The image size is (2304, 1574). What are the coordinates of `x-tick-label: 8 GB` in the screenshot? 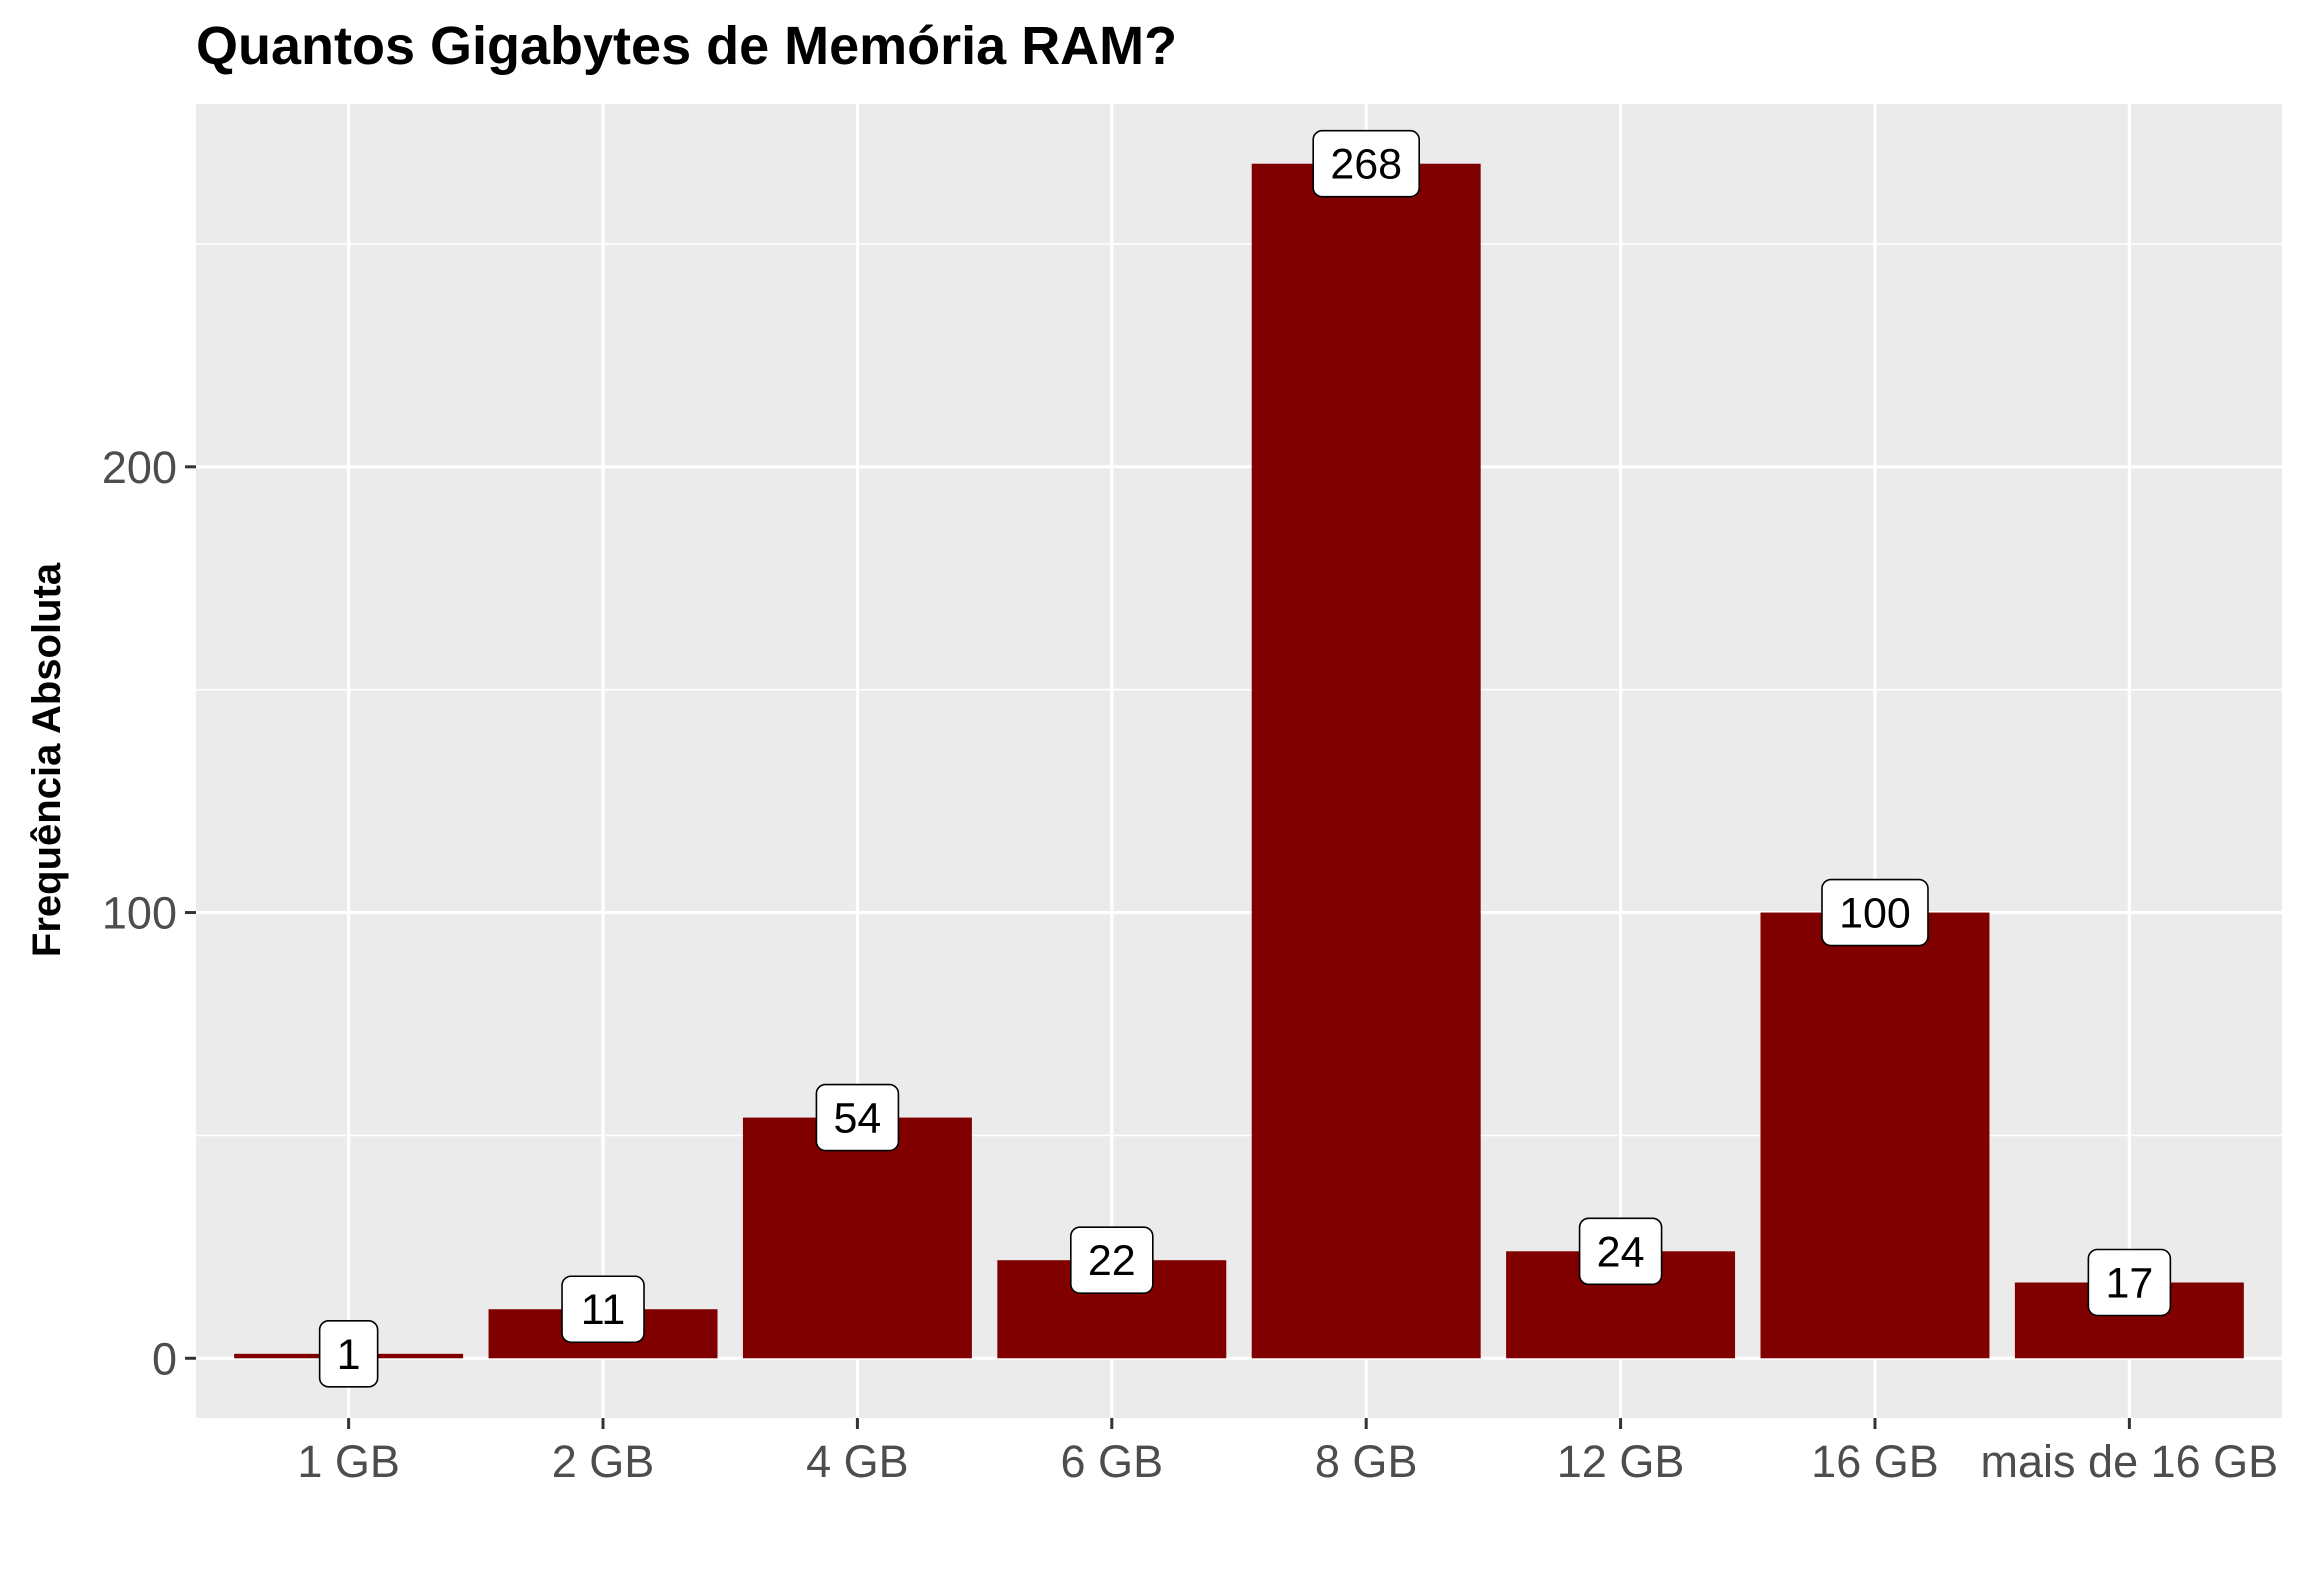 It's located at (1366, 1461).